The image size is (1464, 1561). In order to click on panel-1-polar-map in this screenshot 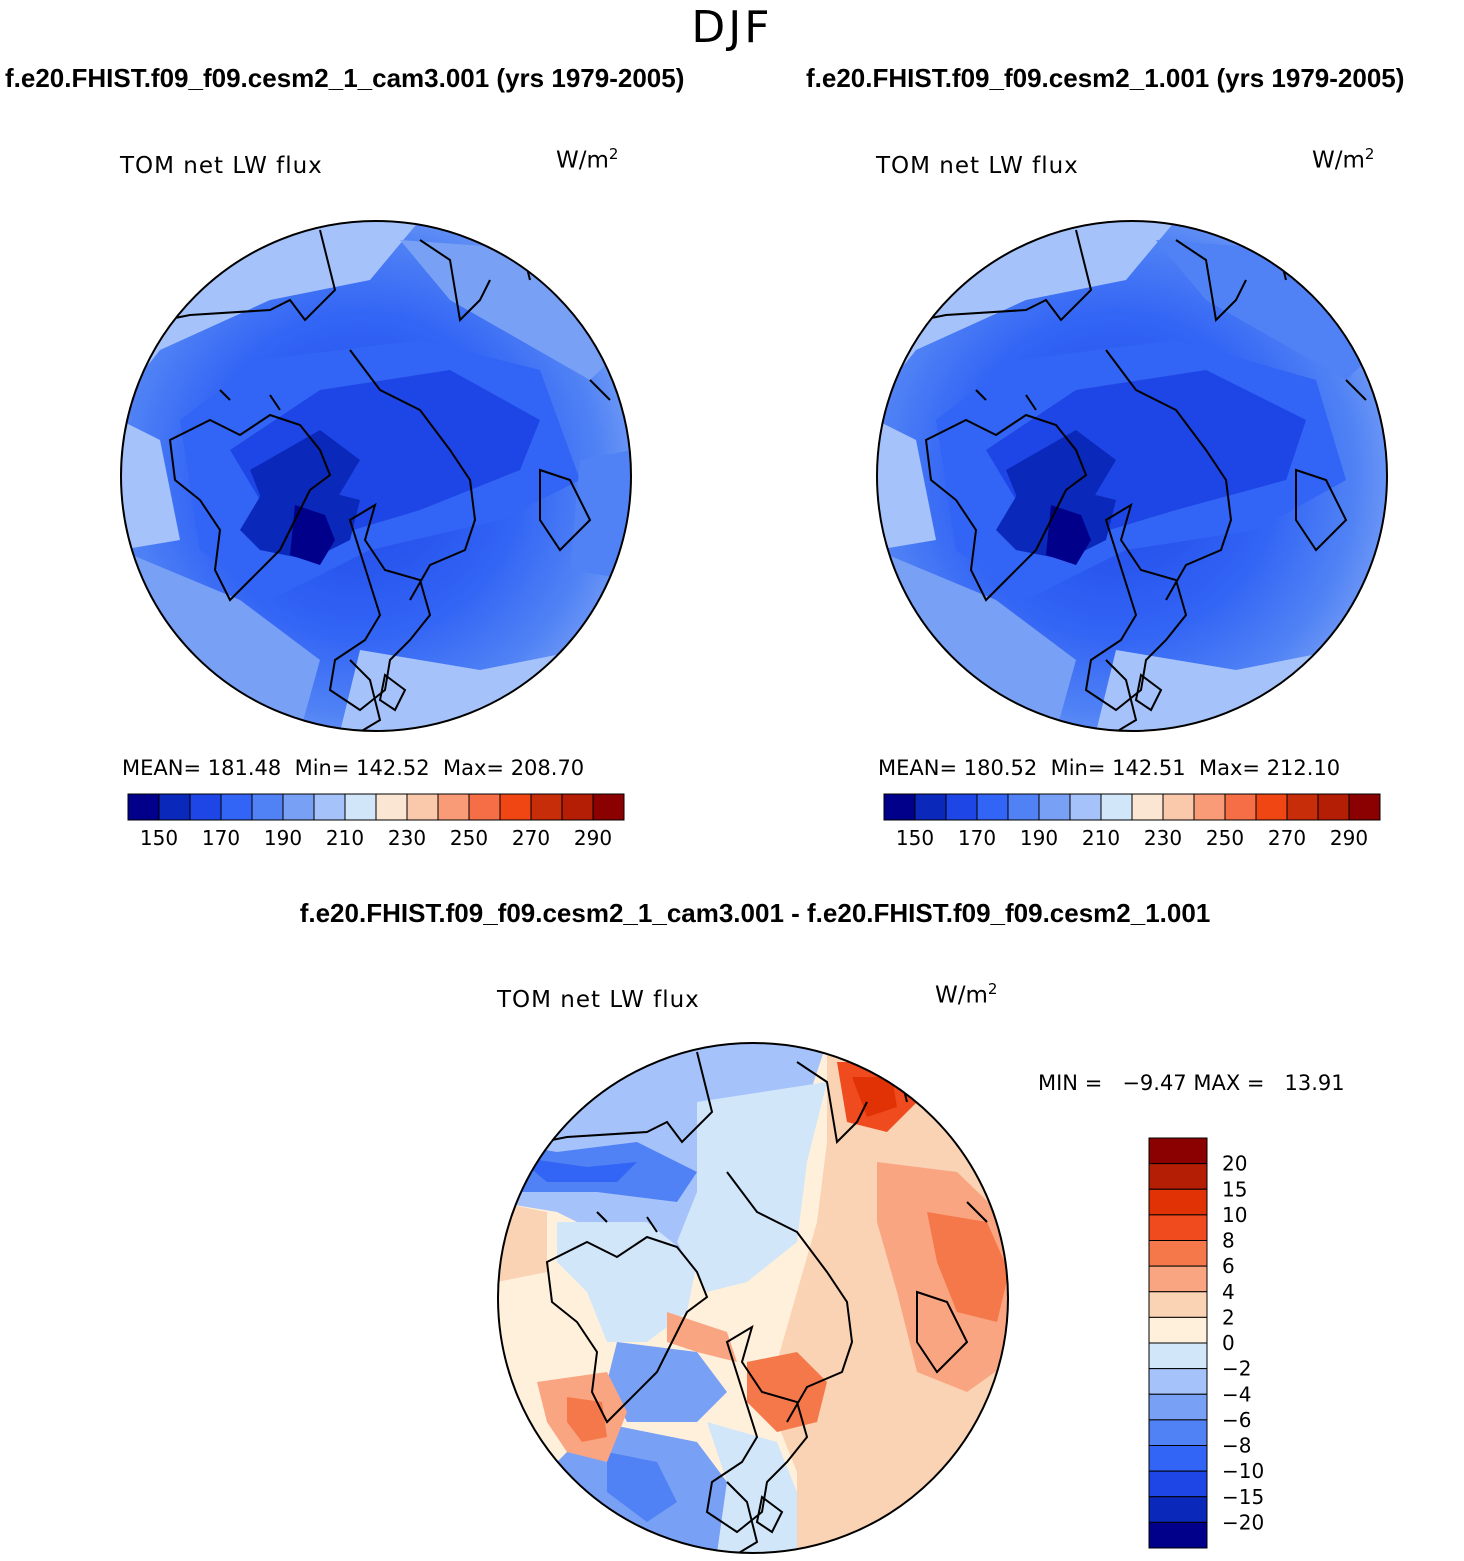, I will do `click(376, 476)`.